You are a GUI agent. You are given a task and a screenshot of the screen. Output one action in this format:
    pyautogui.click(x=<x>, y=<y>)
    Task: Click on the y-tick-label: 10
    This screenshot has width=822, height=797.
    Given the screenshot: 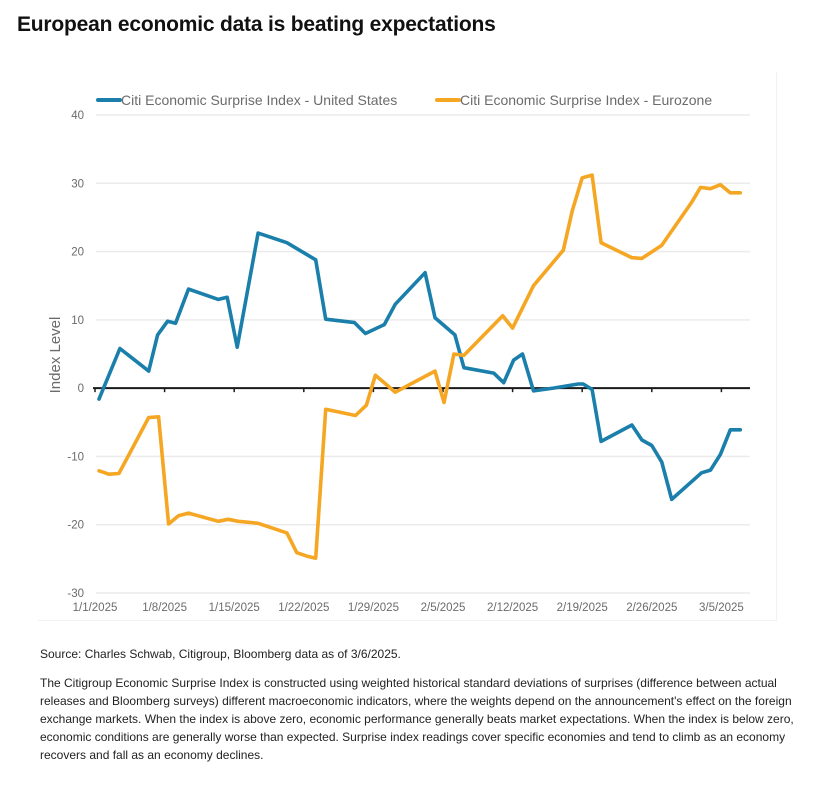 What is the action you would take?
    pyautogui.click(x=77, y=321)
    